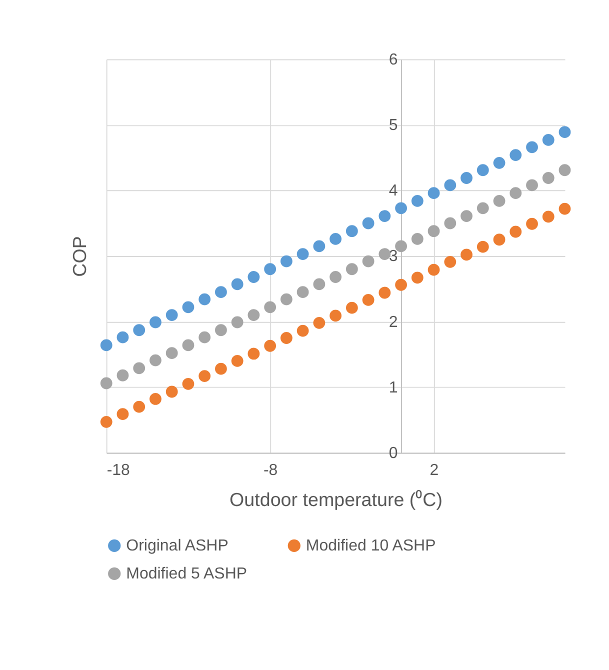 The image size is (609, 670). What do you see at coordinates (393, 387) in the screenshot?
I see `y-tick-label: 1` at bounding box center [393, 387].